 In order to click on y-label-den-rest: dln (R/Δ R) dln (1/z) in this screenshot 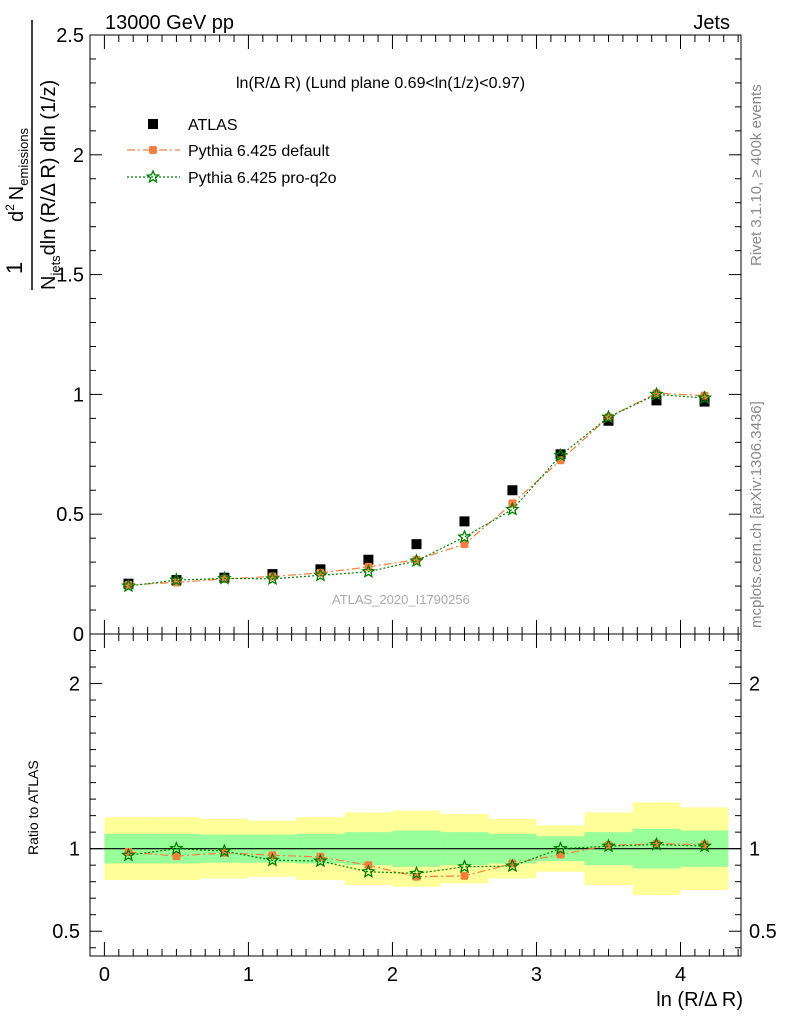, I will do `click(49, 168)`.